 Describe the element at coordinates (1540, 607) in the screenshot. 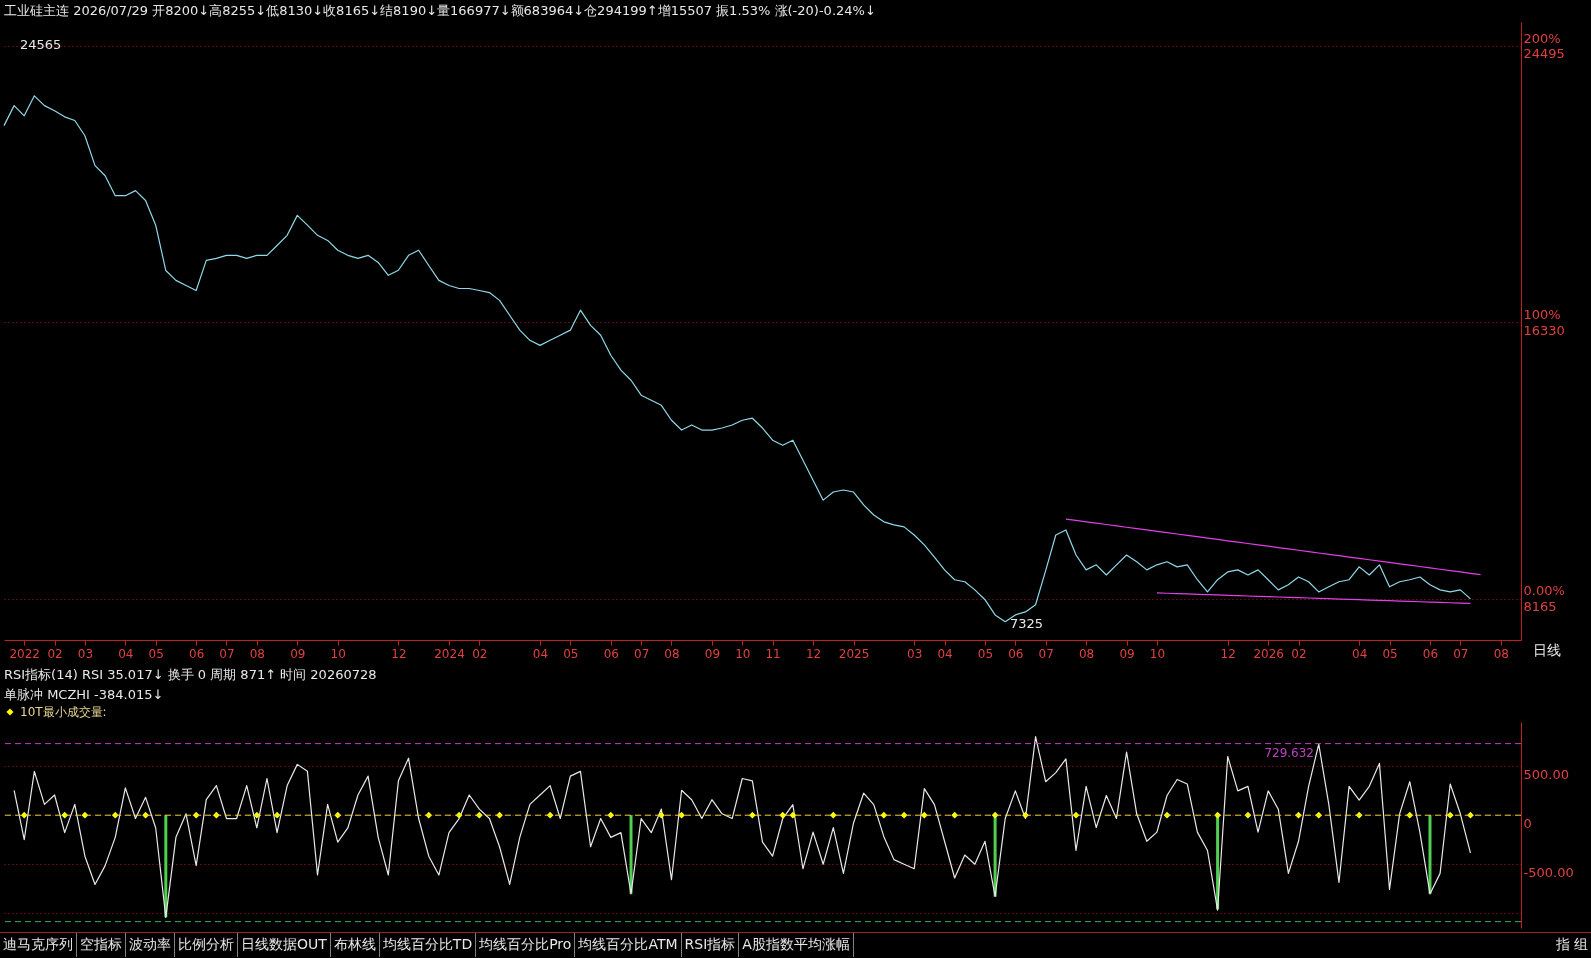

I see `y-tick-label: 8165` at that location.